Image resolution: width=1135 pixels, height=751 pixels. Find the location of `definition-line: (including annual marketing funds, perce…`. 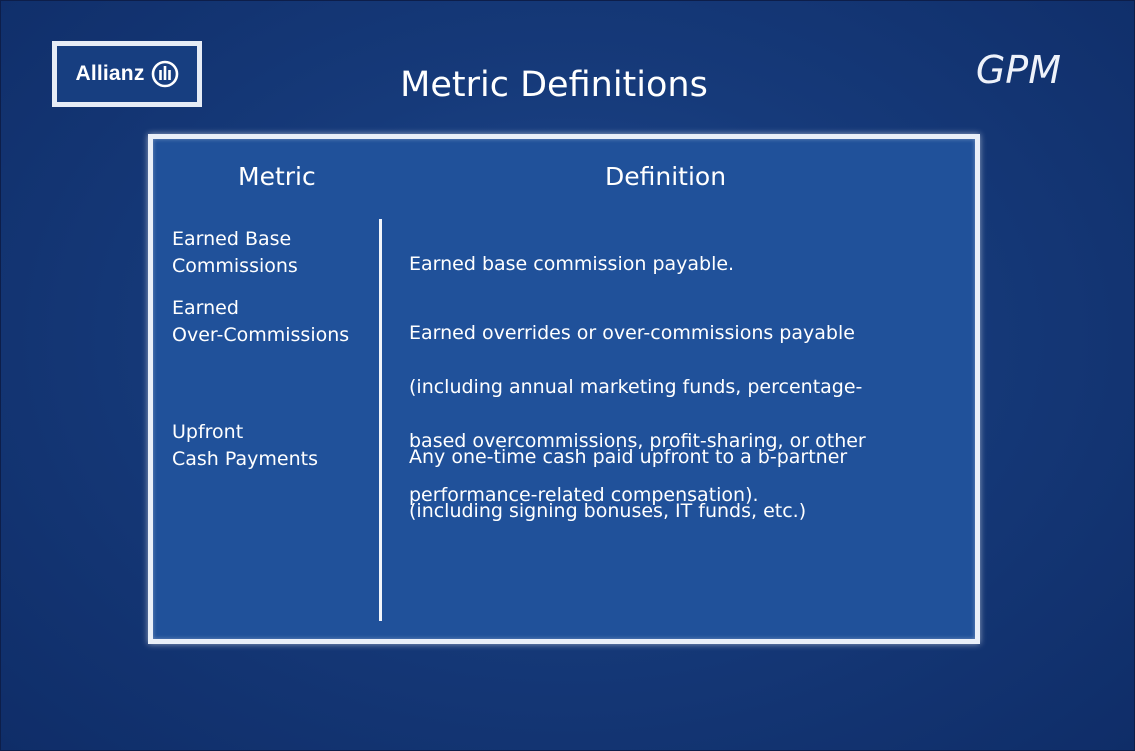

definition-line: (including annual marketing funds, perce… is located at coordinates (636, 387).